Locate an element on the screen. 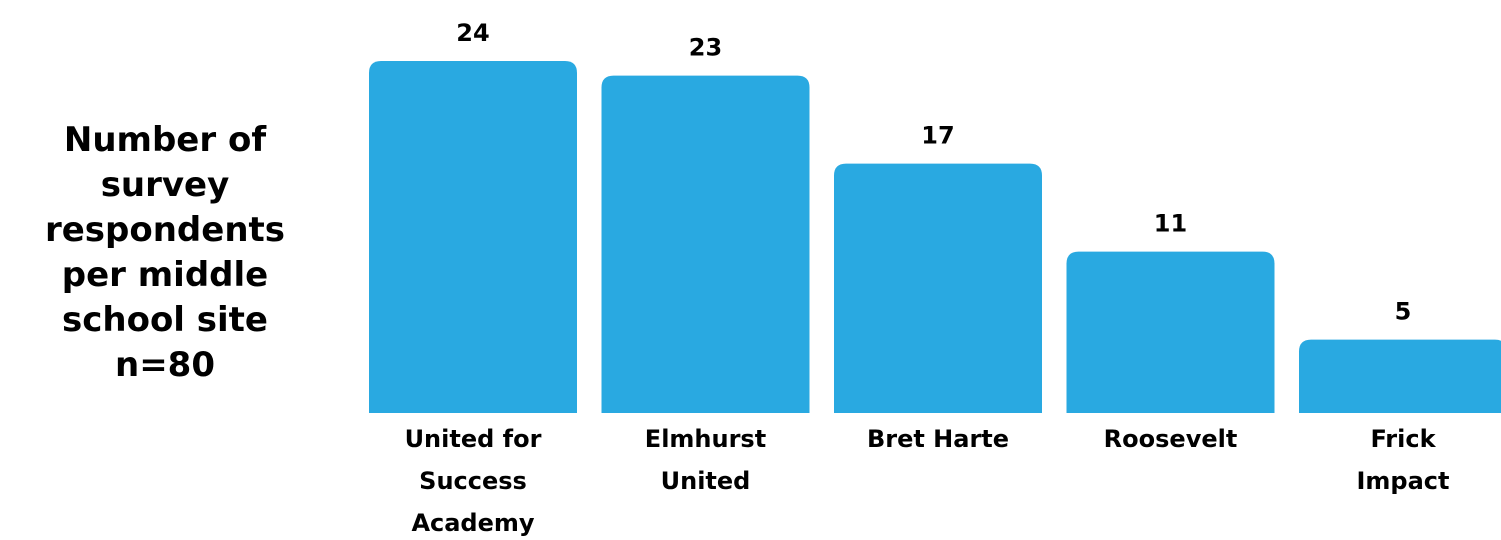  category-label-line: Success is located at coordinates (473, 481).